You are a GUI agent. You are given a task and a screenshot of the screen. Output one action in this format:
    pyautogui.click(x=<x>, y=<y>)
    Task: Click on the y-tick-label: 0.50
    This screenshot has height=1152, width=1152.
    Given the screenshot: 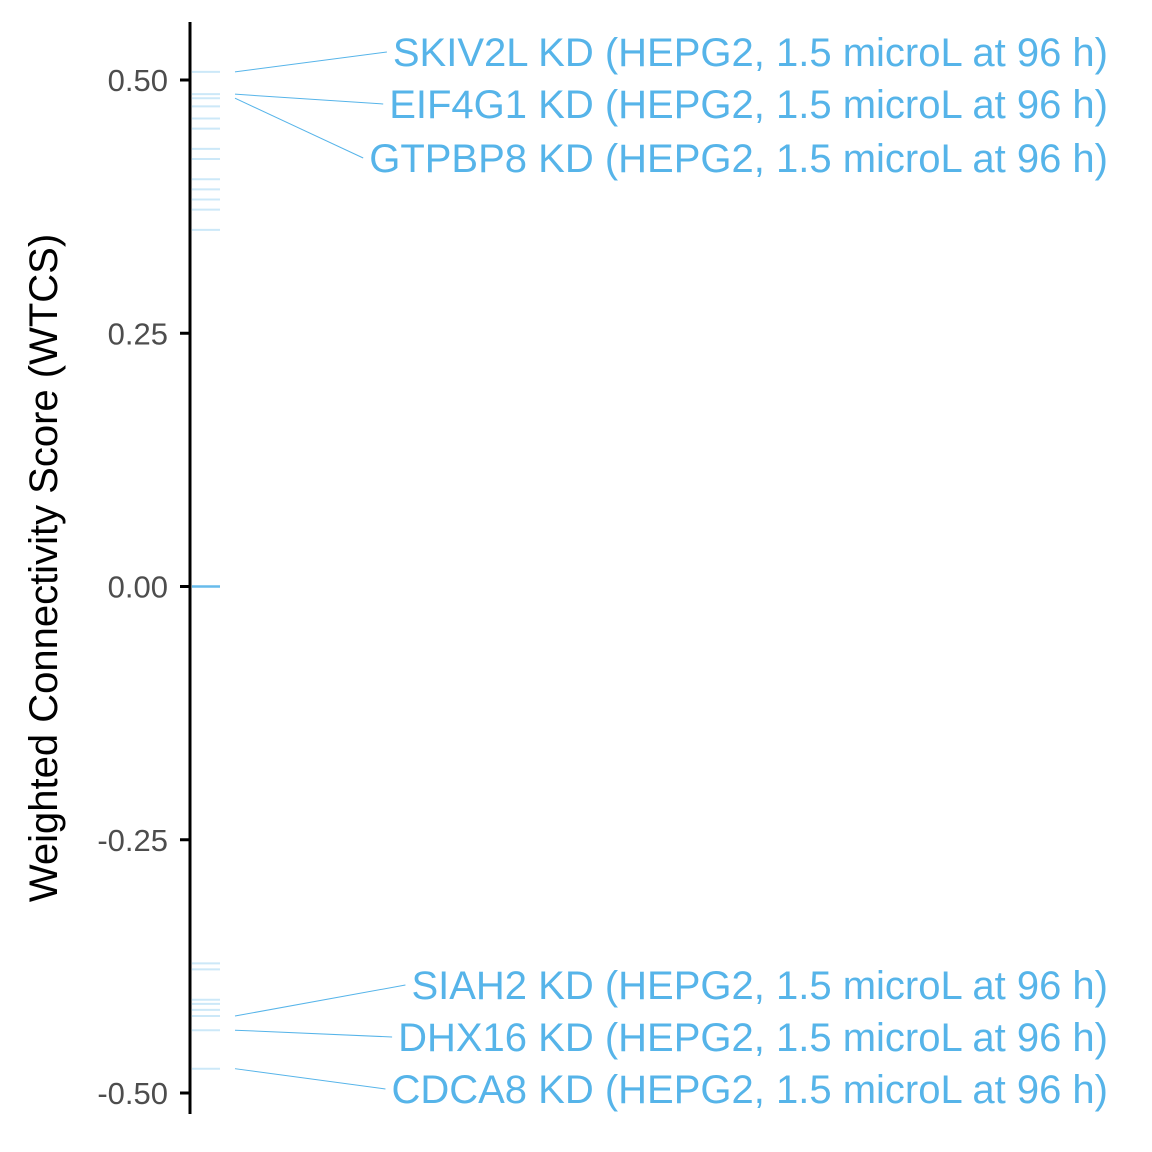 What is the action you would take?
    pyautogui.click(x=138, y=80)
    